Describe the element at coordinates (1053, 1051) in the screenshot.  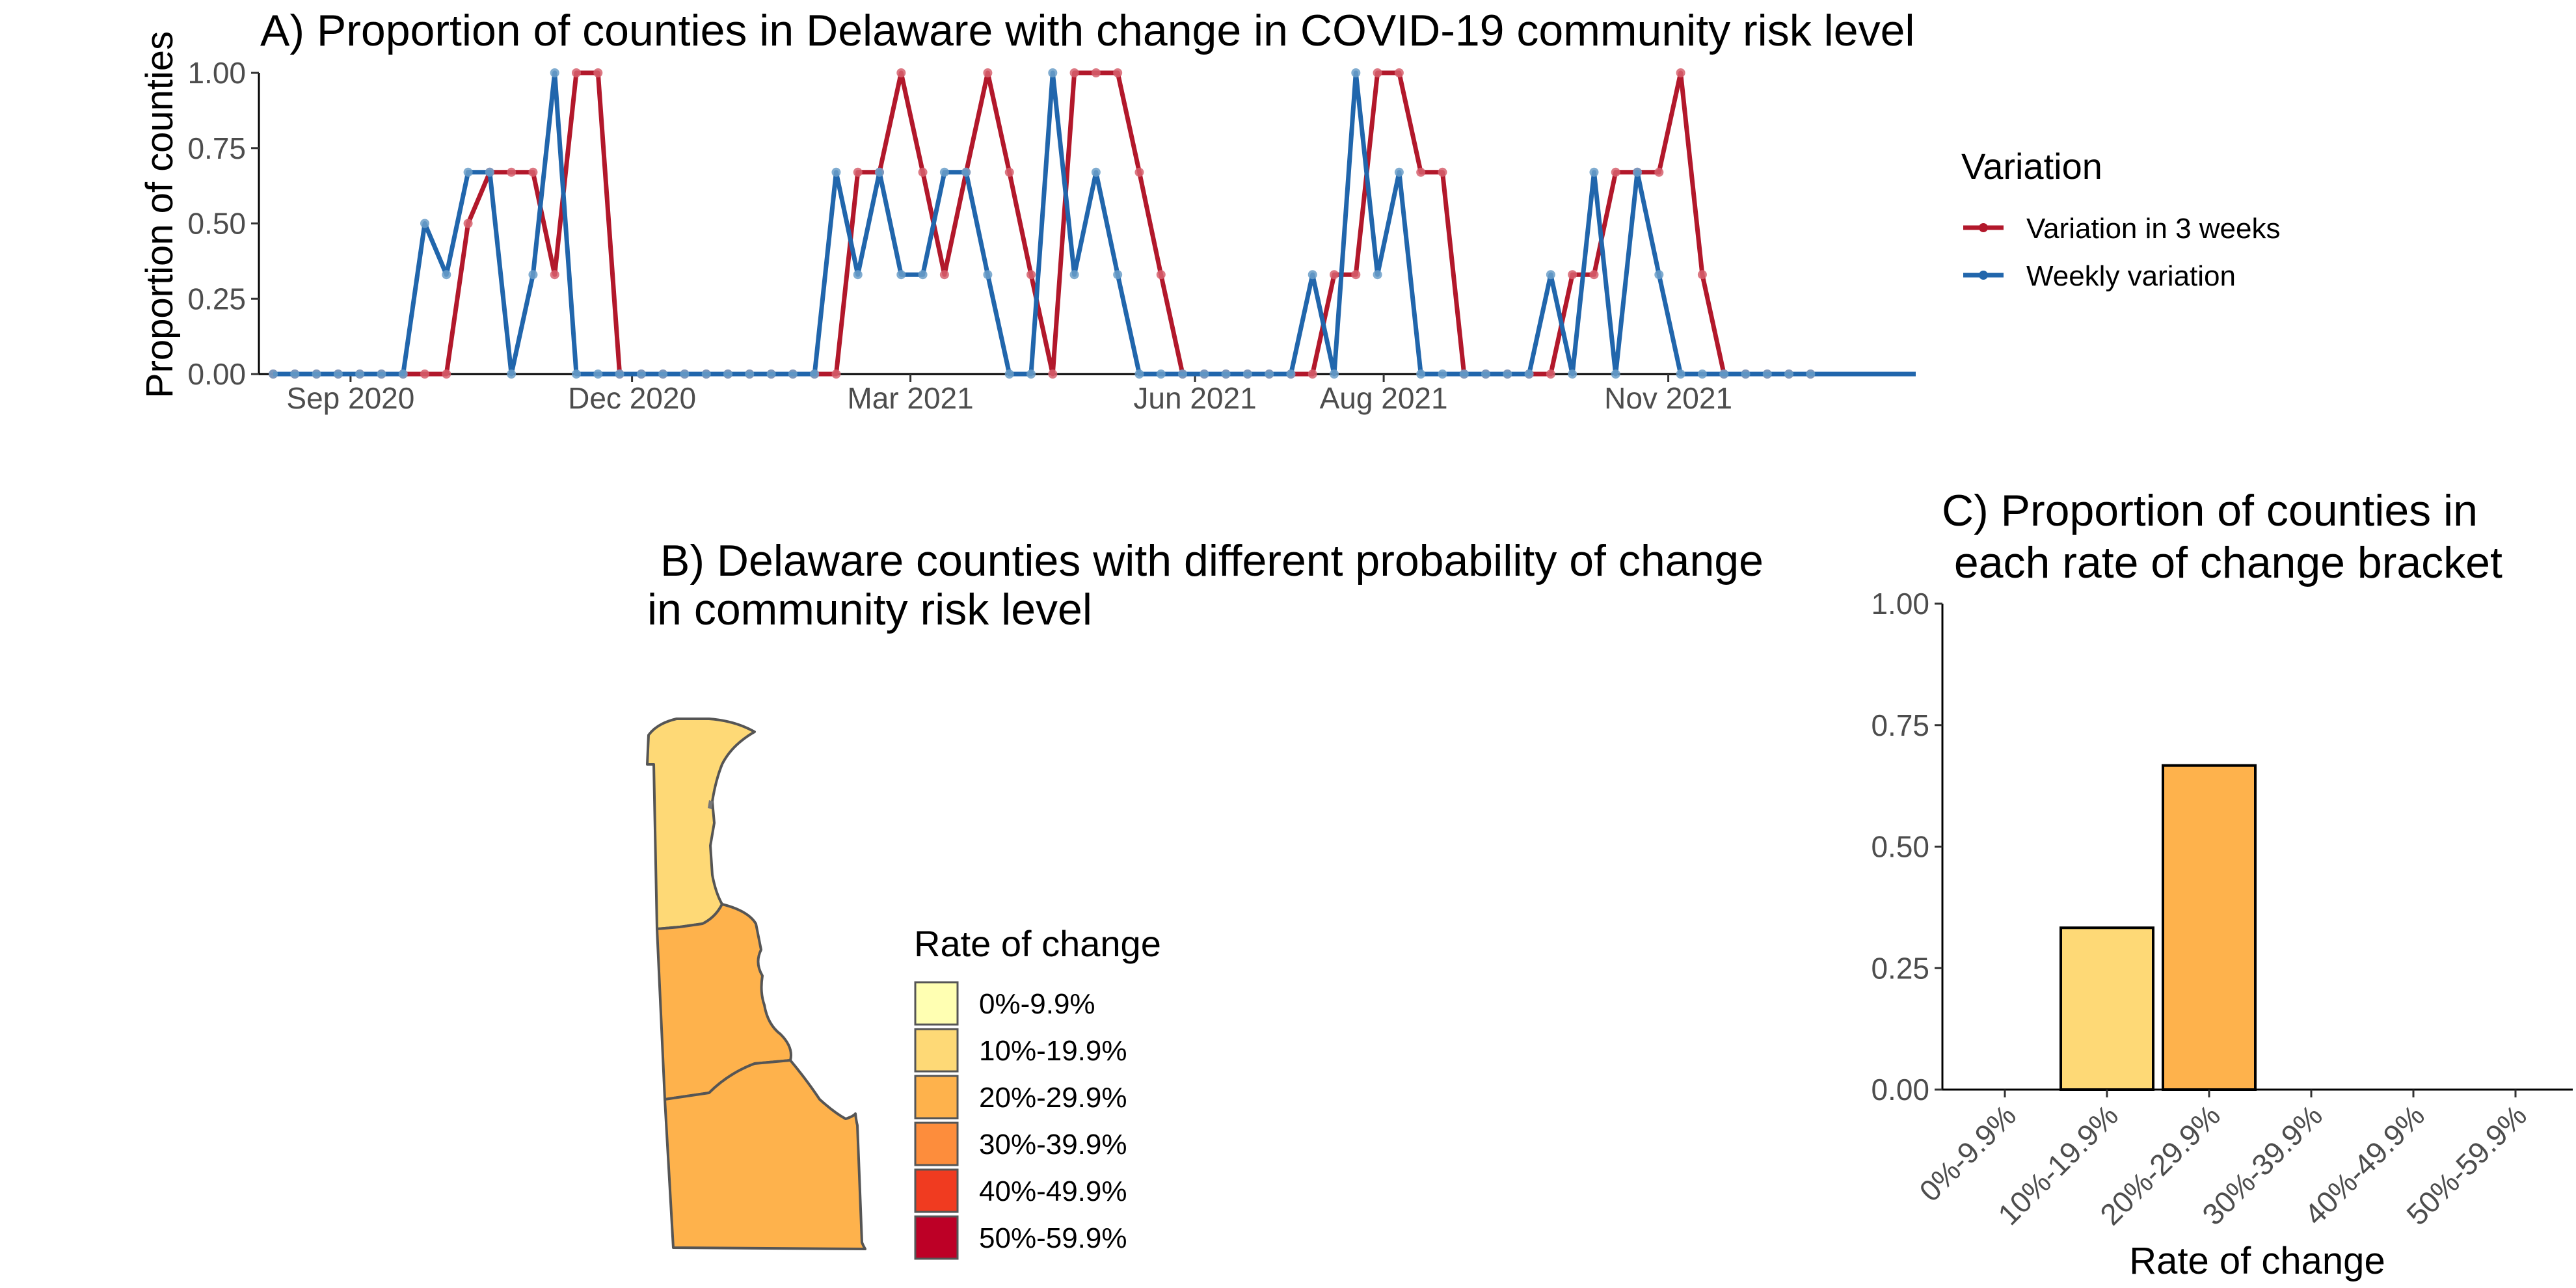
I see `legend-label-10-19-9: 10%-19.9%` at that location.